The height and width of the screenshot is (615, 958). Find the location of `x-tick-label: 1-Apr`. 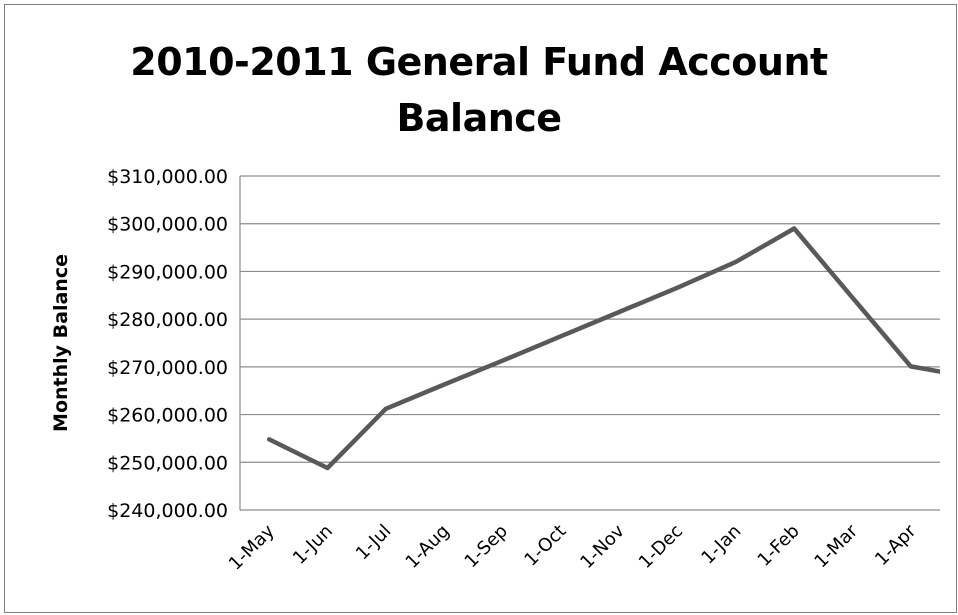

x-tick-label: 1-Apr is located at coordinates (896, 545).